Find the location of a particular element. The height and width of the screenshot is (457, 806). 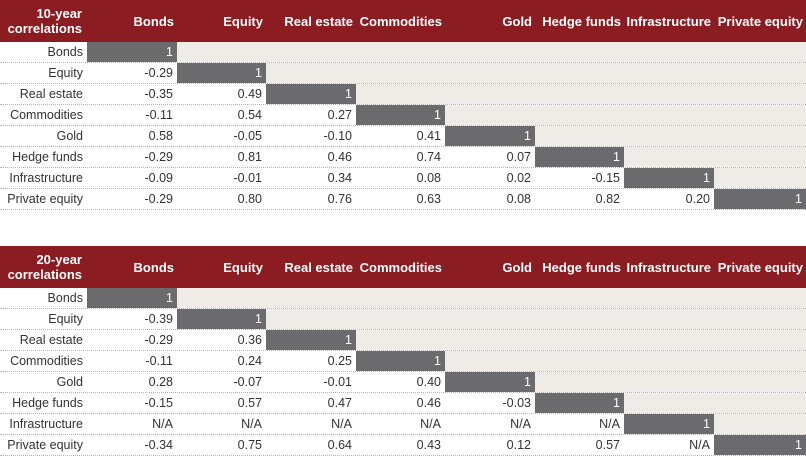

value-cell: 0.20 is located at coordinates (669, 199).